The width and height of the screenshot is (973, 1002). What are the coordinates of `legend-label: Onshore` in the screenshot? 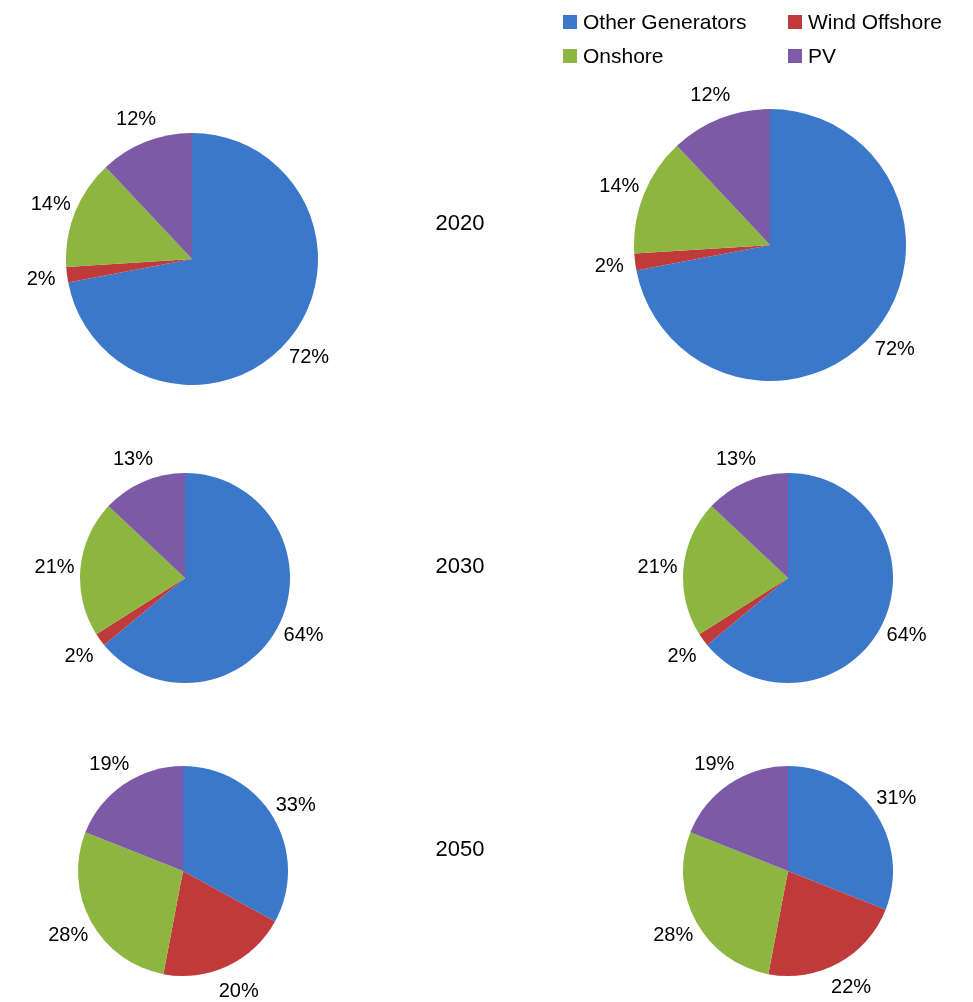 It's located at (623, 56).